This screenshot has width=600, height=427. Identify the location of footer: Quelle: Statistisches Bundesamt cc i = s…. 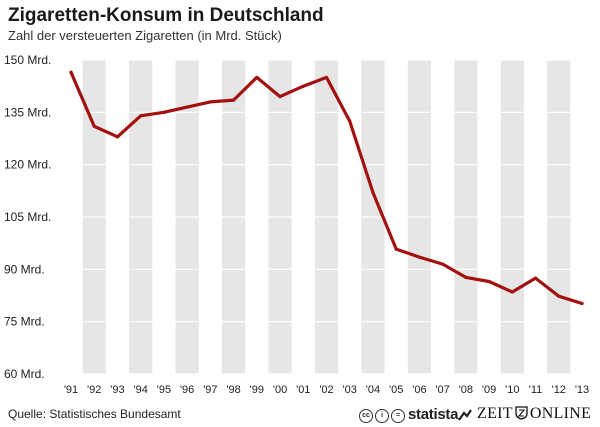
(300, 415).